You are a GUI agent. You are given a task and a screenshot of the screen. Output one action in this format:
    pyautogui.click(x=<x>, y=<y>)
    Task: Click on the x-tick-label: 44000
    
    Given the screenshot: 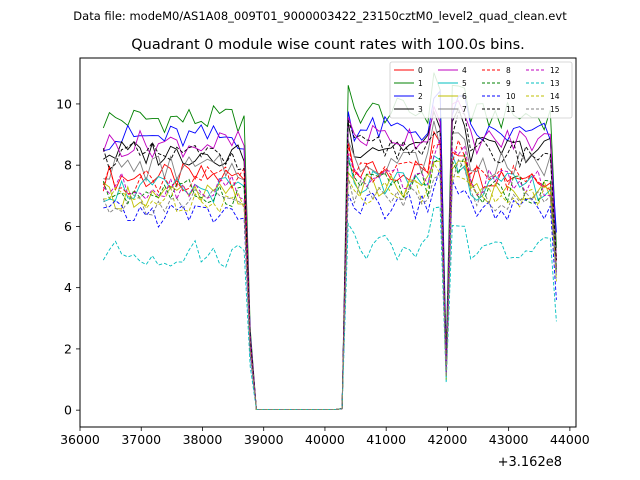 What is the action you would take?
    pyautogui.click(x=570, y=439)
    